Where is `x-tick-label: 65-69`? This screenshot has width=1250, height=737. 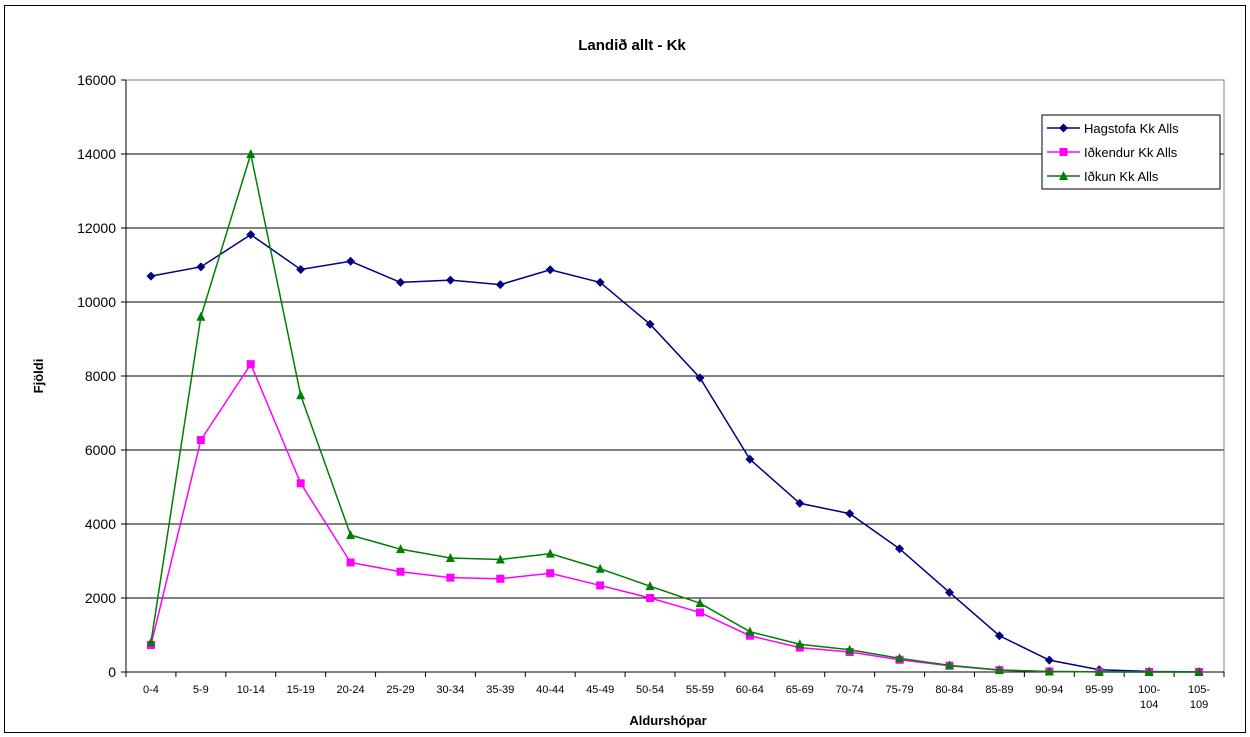
x-tick-label: 65-69 is located at coordinates (800, 690).